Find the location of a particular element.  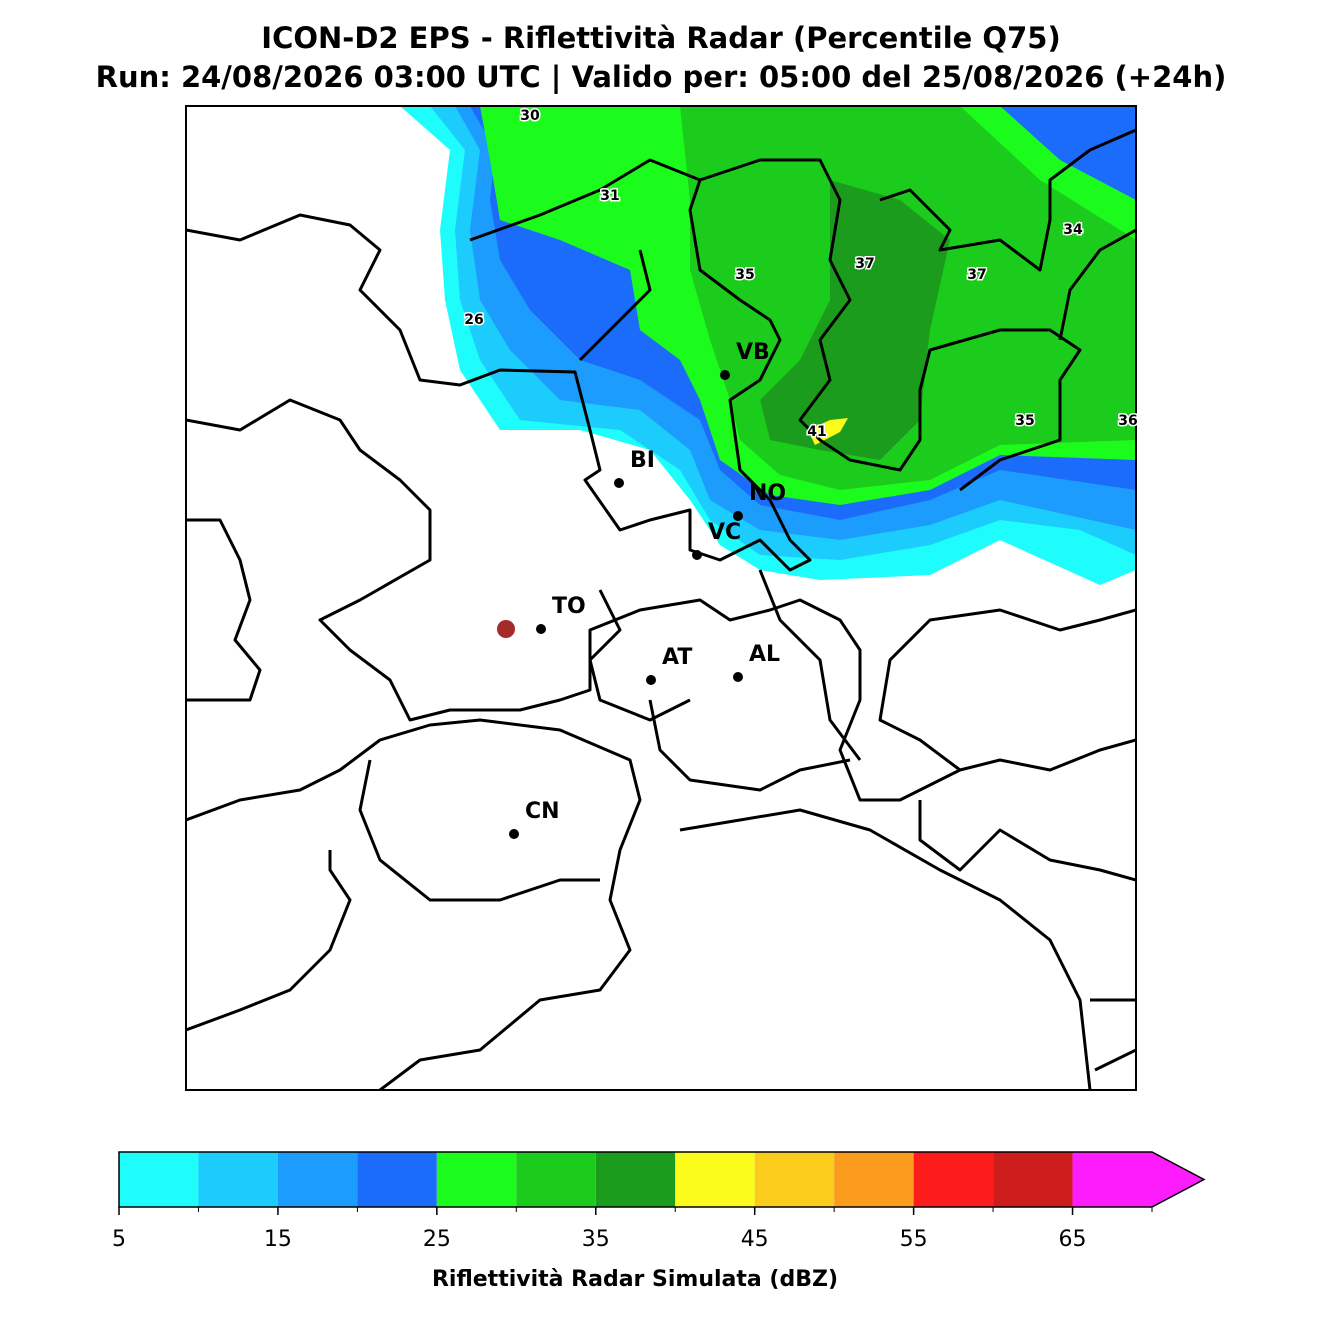

city-label: AL is located at coordinates (764, 654).